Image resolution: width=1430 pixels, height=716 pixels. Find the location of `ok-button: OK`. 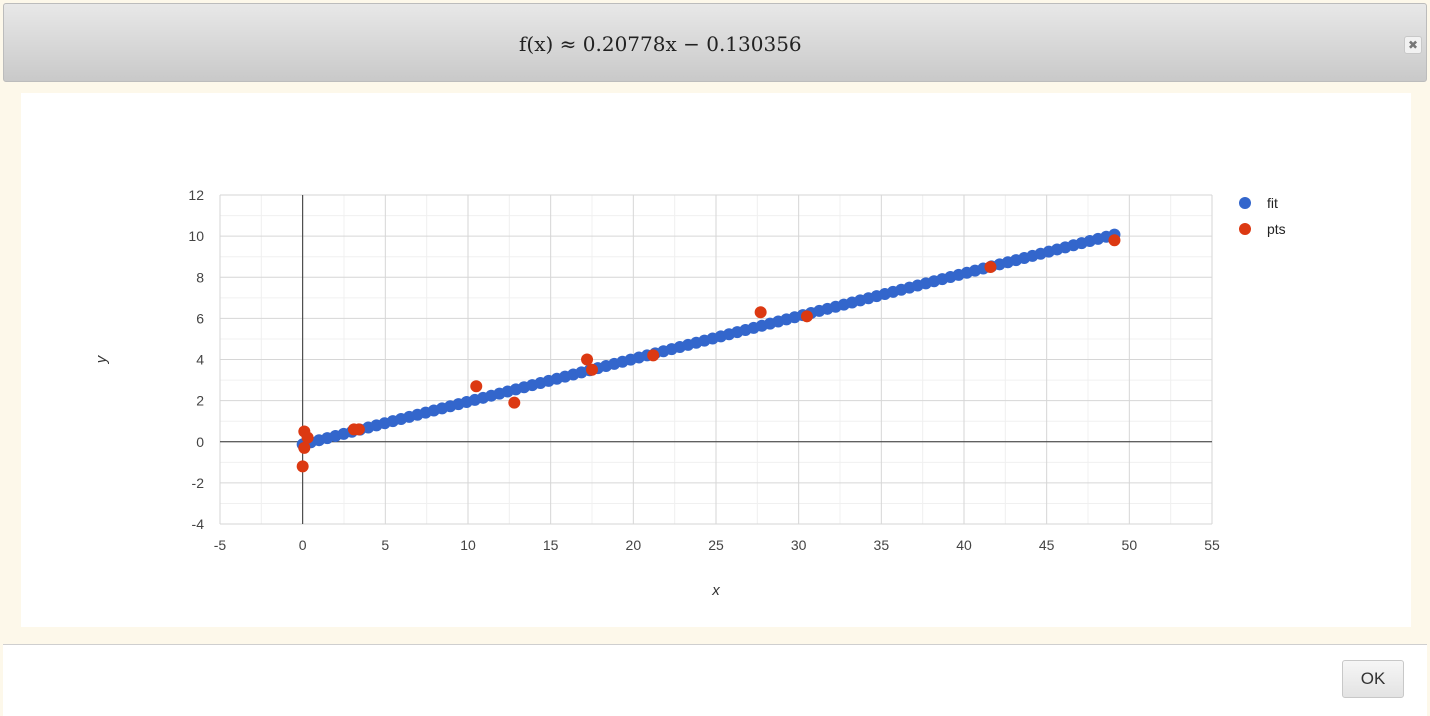

ok-button: OK is located at coordinates (1373, 679).